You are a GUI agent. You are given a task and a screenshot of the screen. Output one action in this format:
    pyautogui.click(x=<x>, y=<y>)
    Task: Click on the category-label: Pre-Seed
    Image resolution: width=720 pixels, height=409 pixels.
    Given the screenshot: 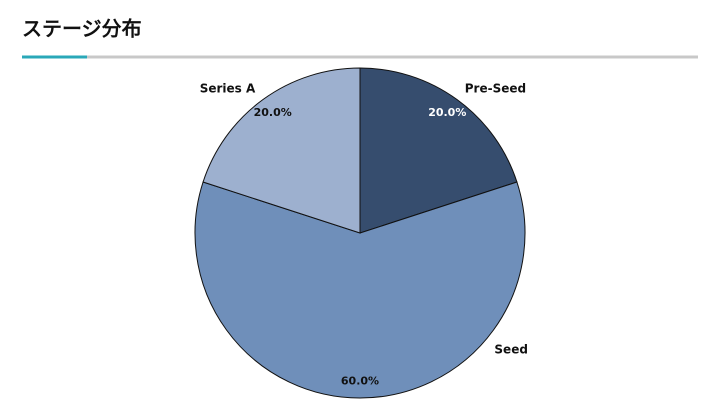 What is the action you would take?
    pyautogui.click(x=495, y=88)
    